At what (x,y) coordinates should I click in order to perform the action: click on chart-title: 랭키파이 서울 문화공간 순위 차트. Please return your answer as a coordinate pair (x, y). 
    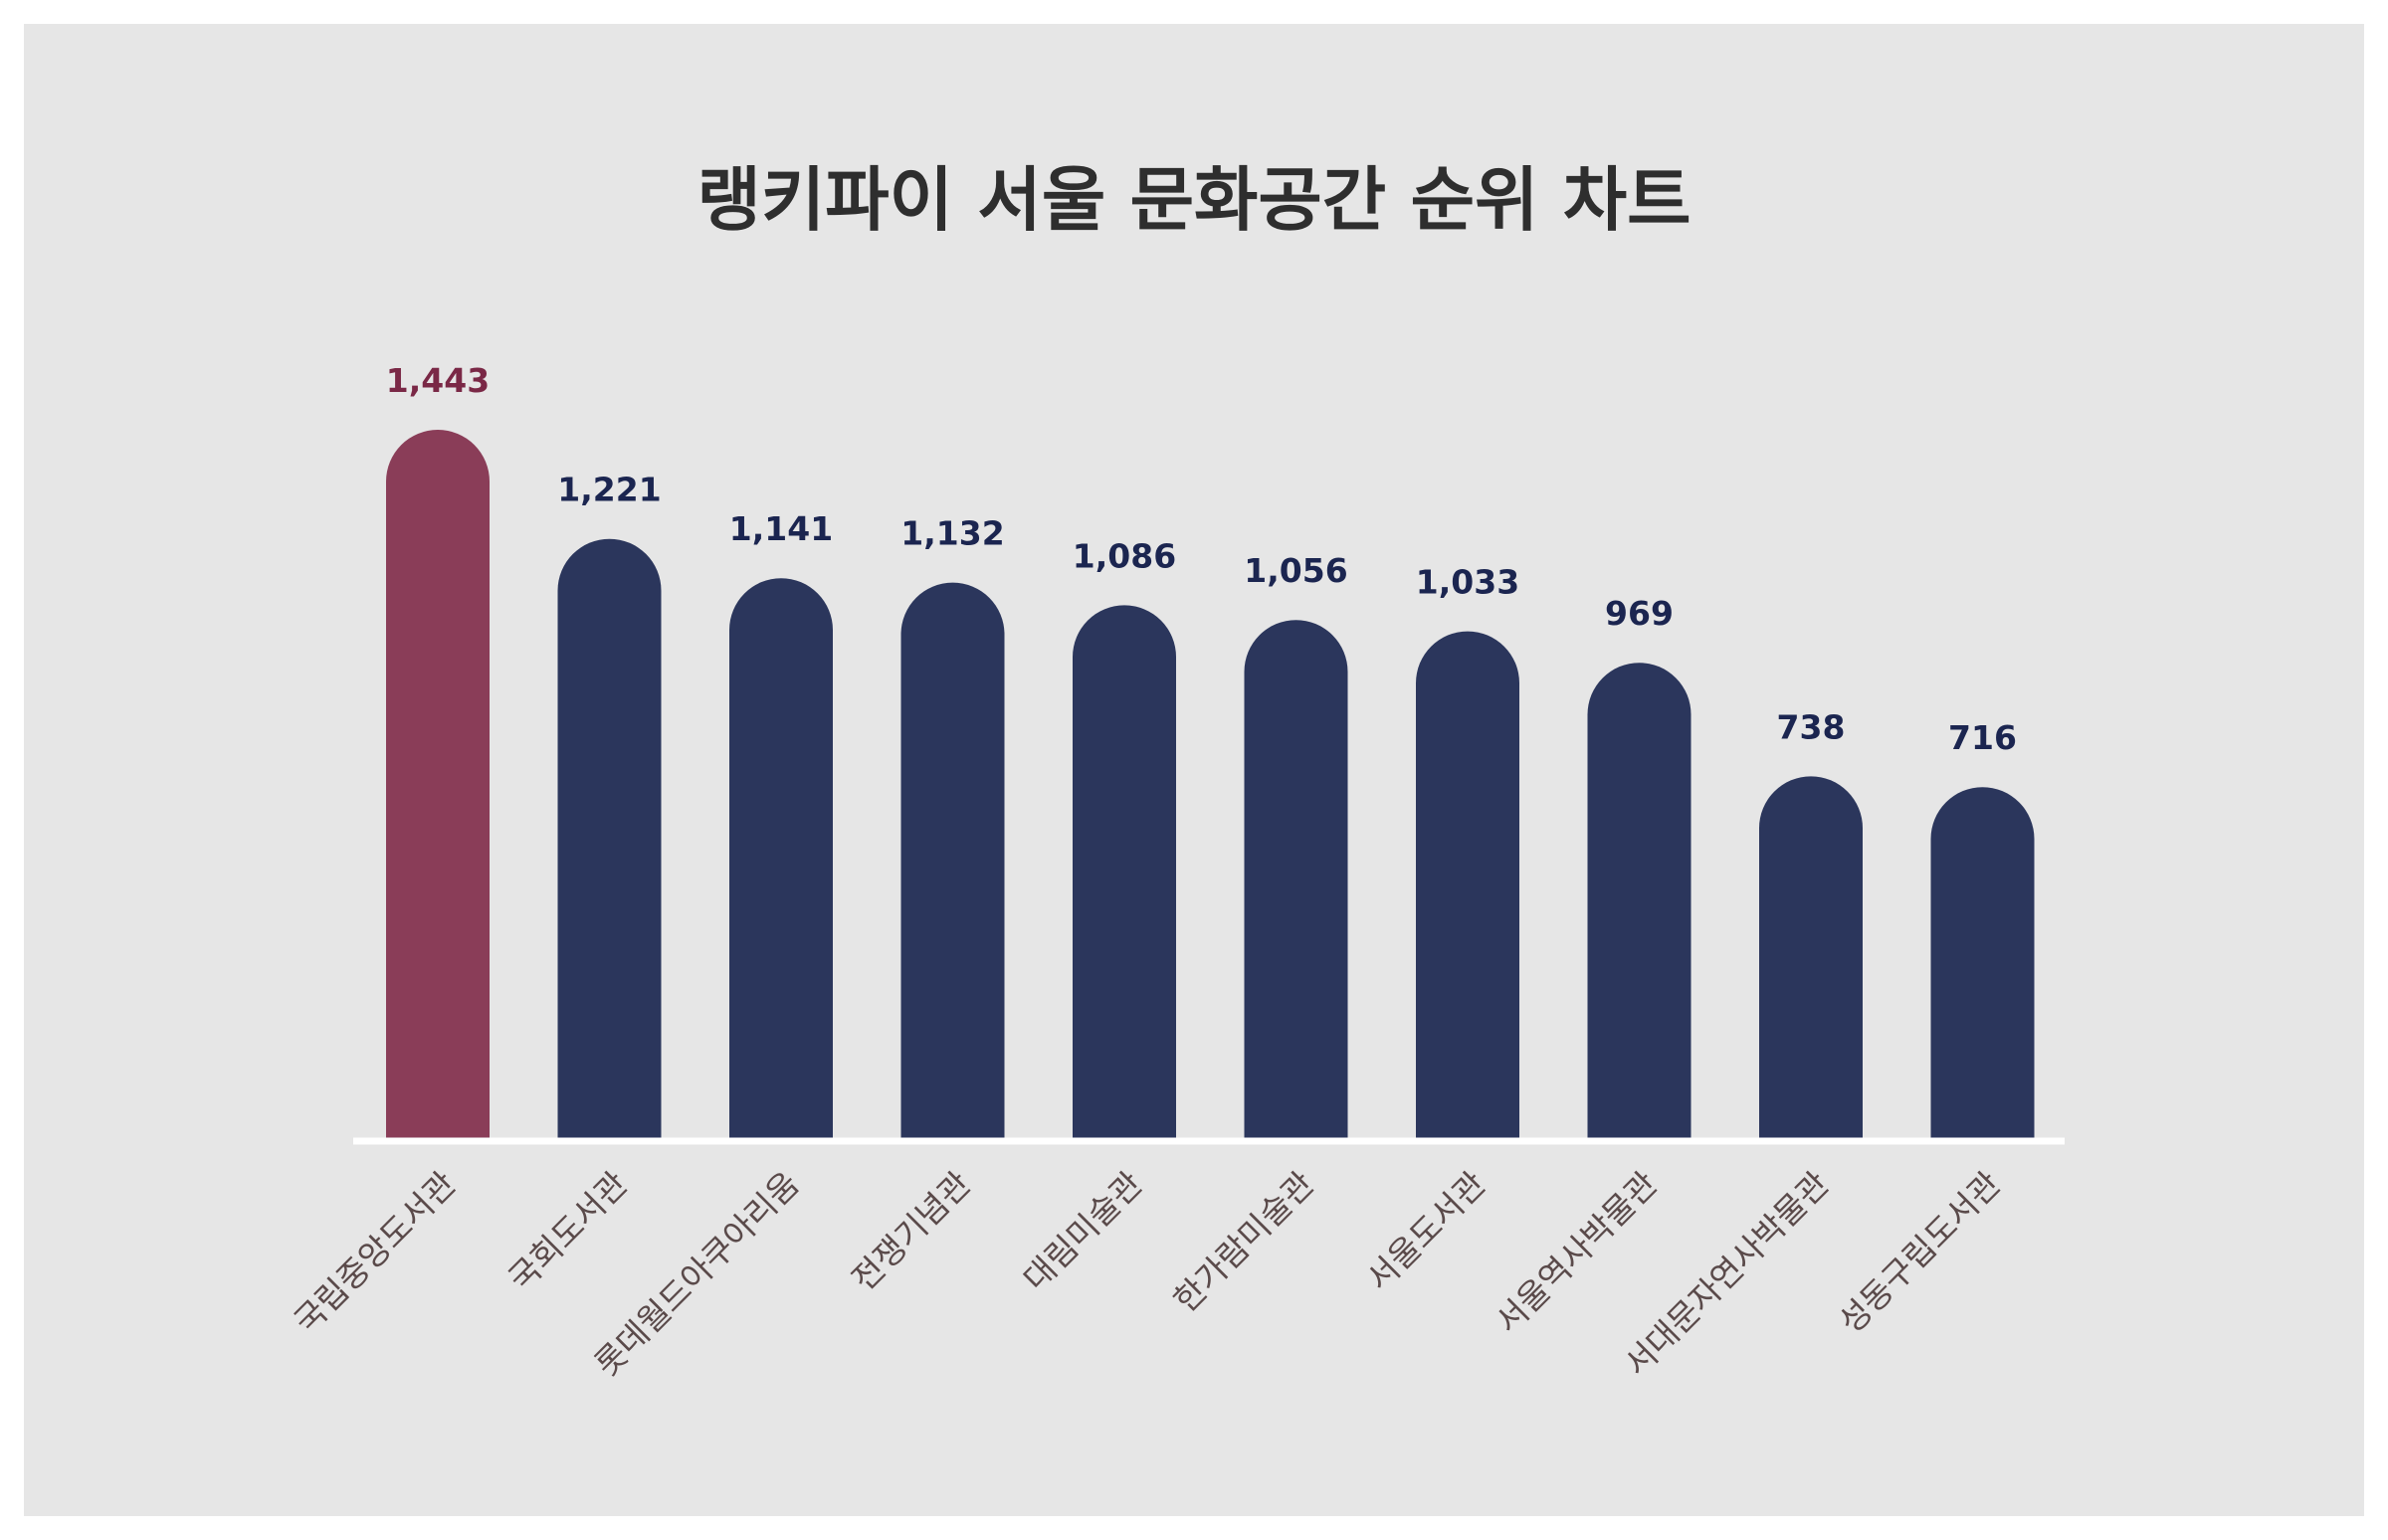
    Looking at the image, I should click on (1194, 200).